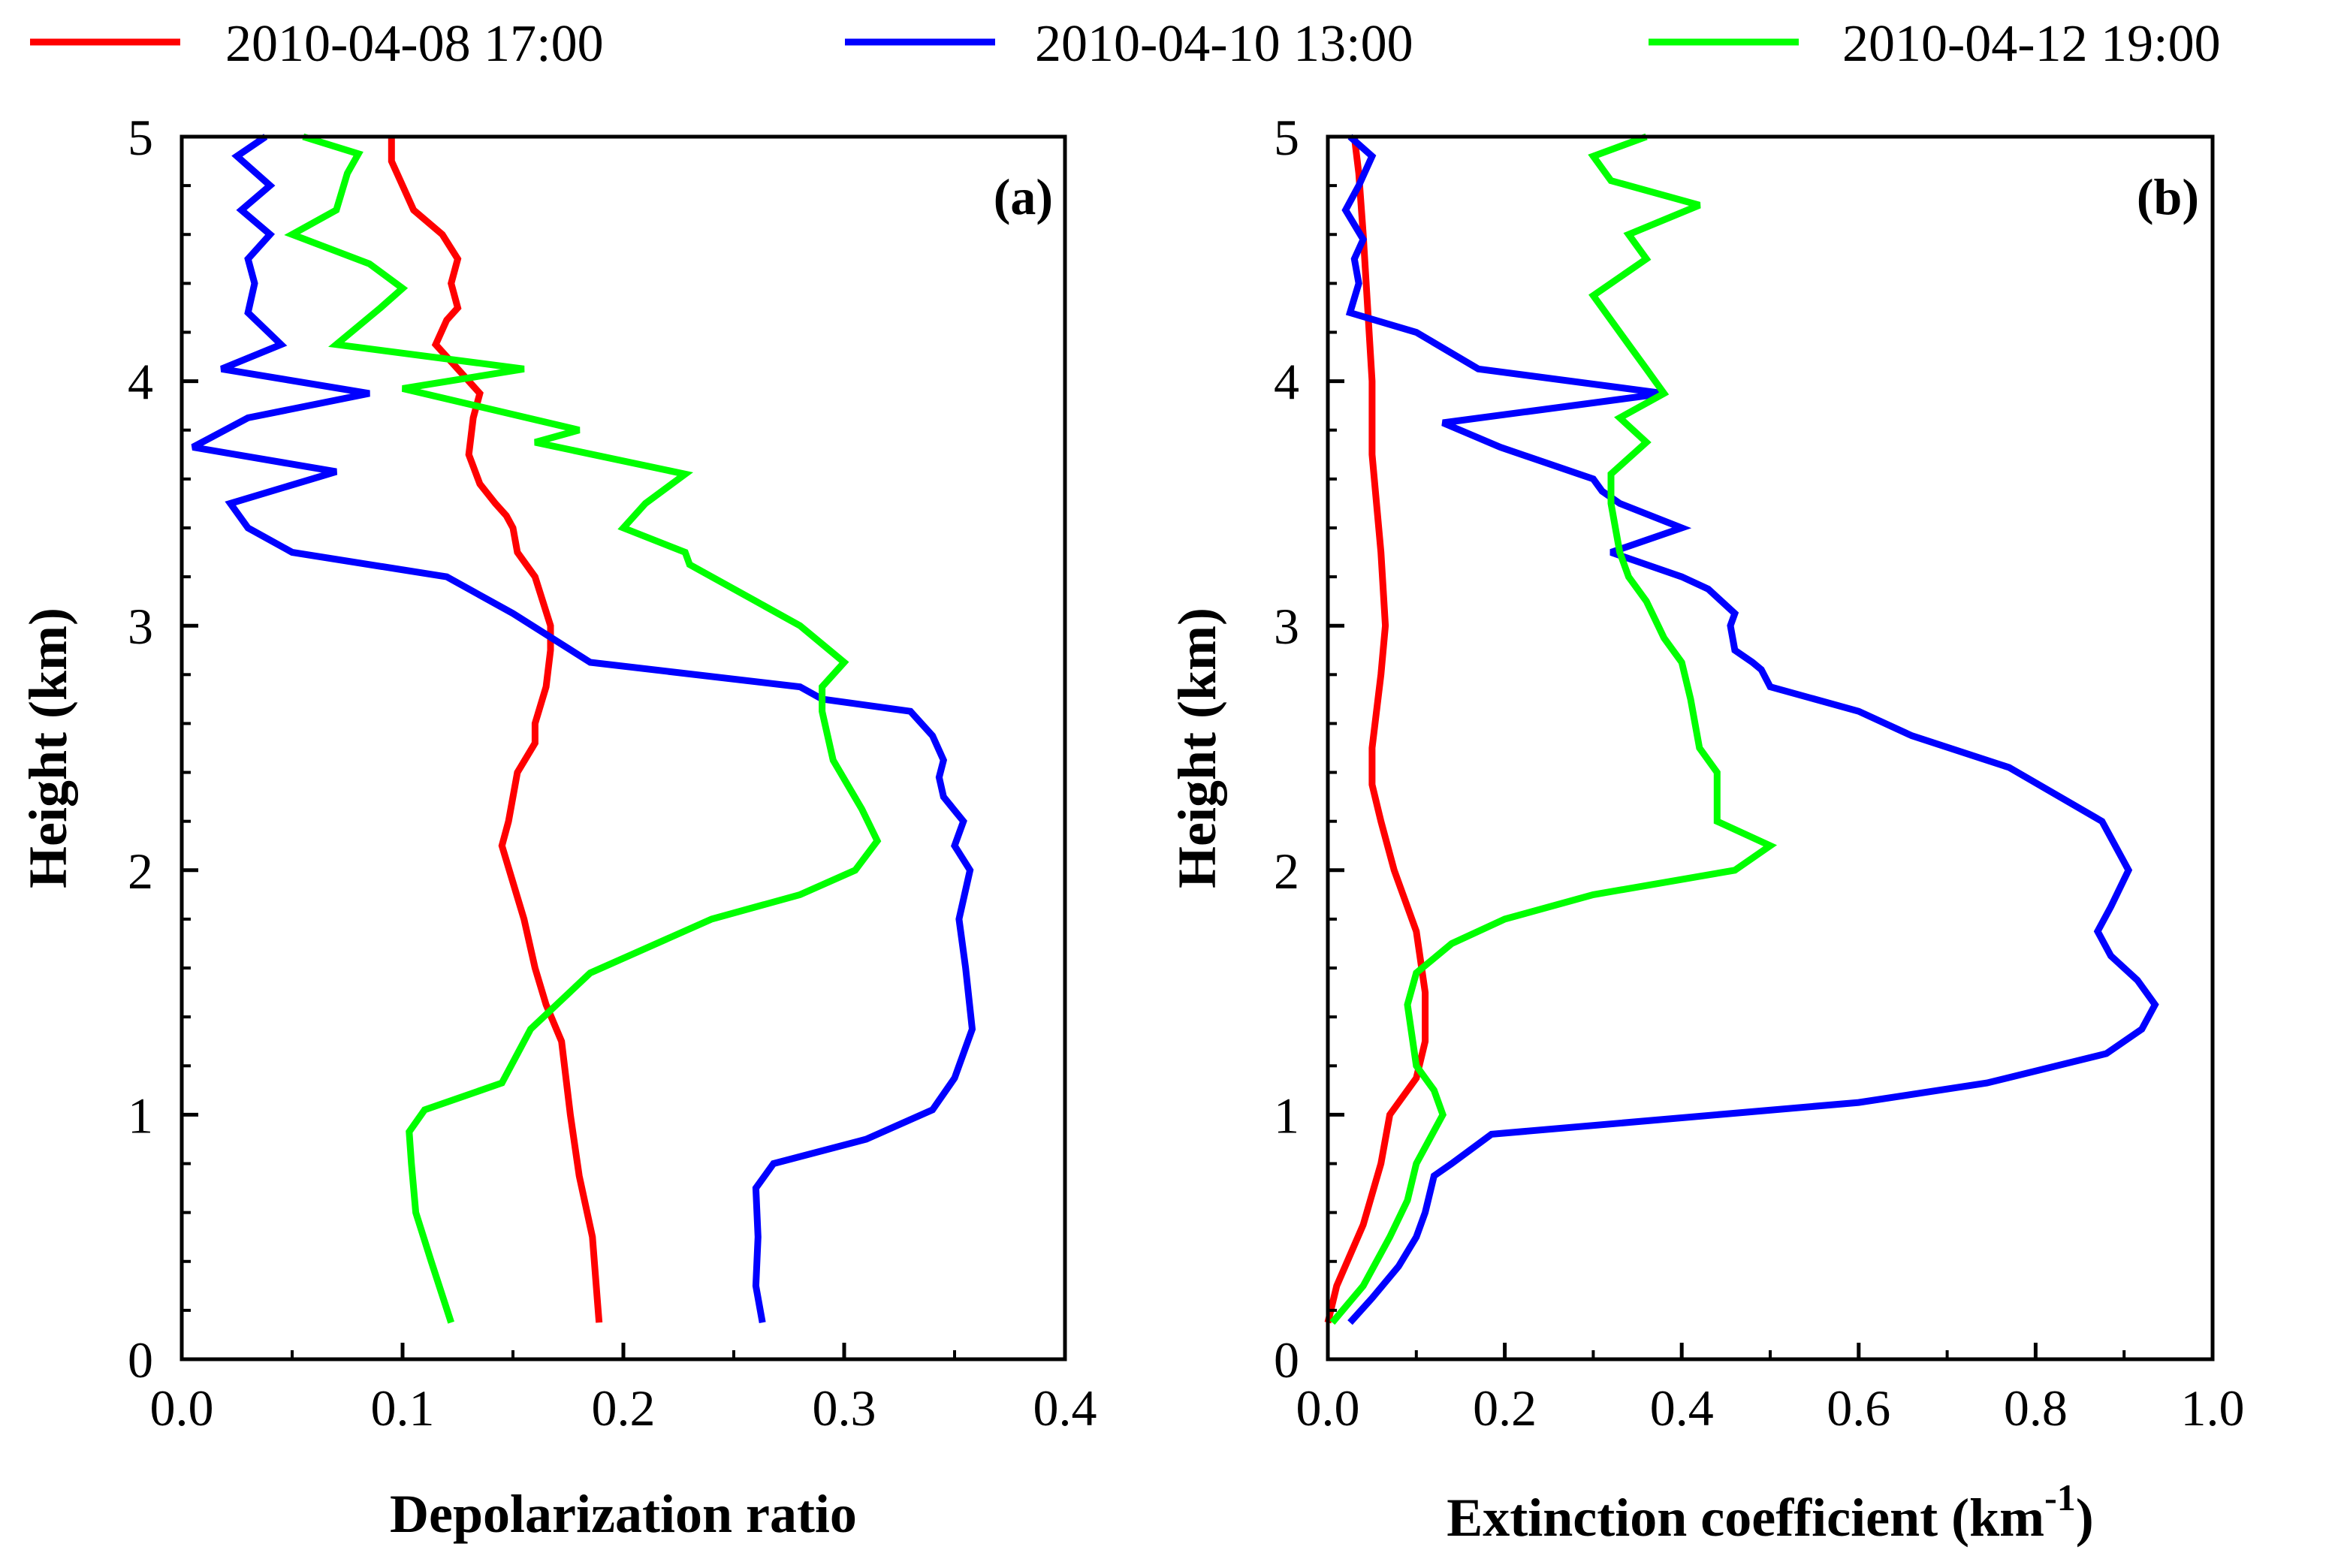  I want to click on panel-a-y-axis-title: Height (km), so click(48, 748).